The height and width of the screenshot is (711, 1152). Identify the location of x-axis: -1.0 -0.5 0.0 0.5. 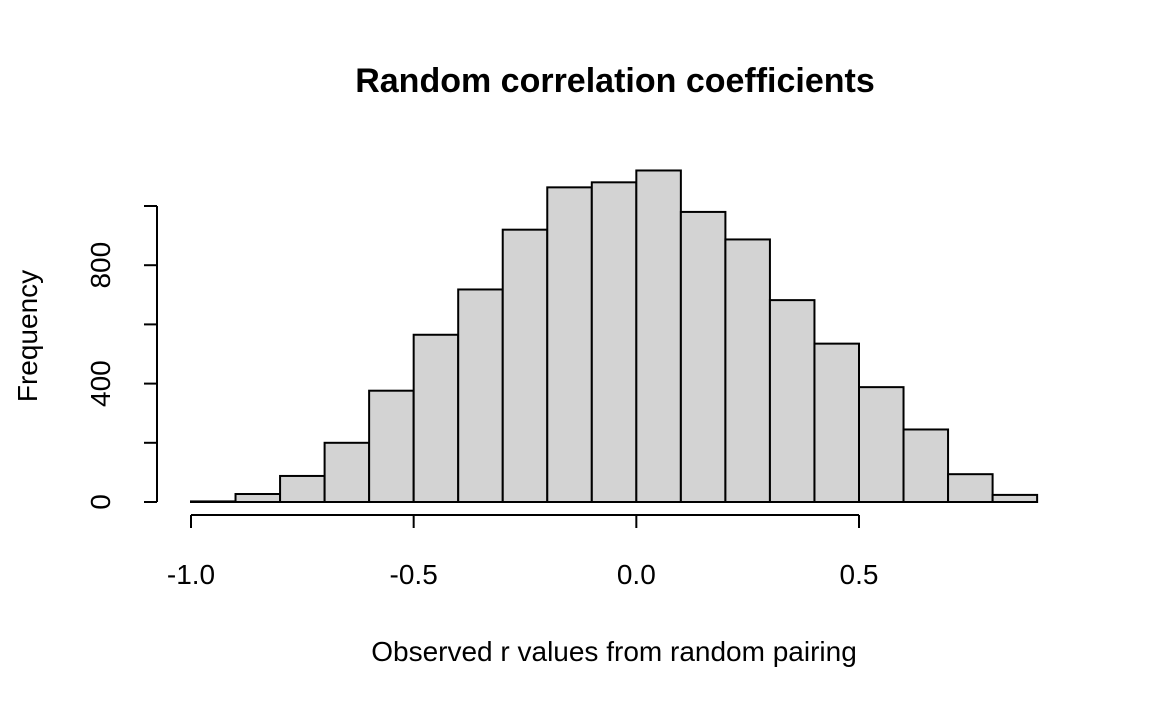
(523, 552).